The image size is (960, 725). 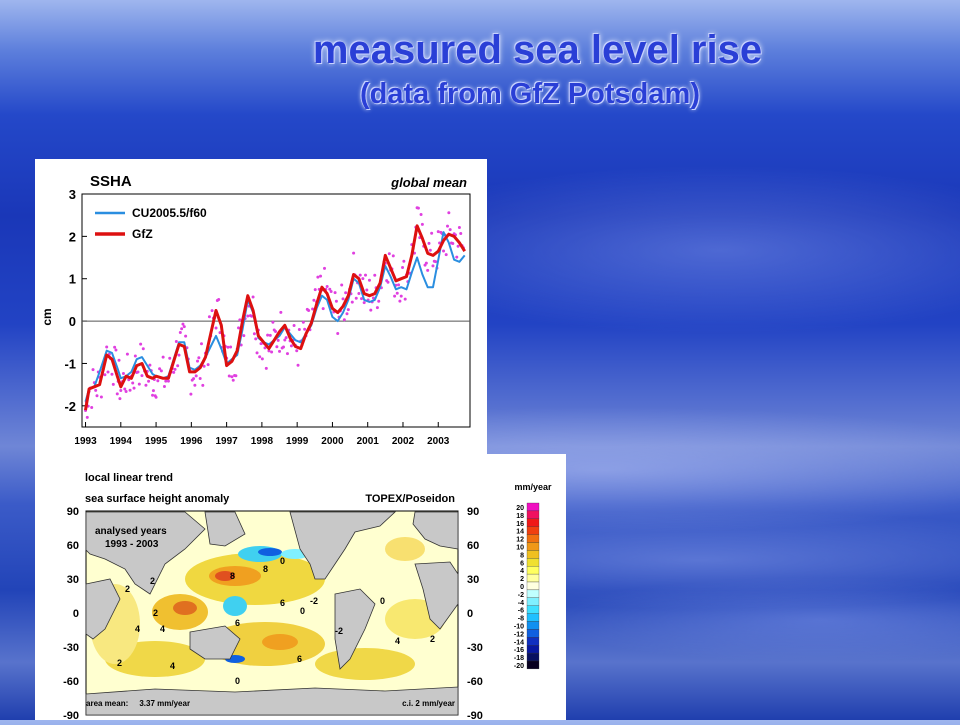 I want to click on colorbar-tick-label: 0, so click(x=522, y=587).